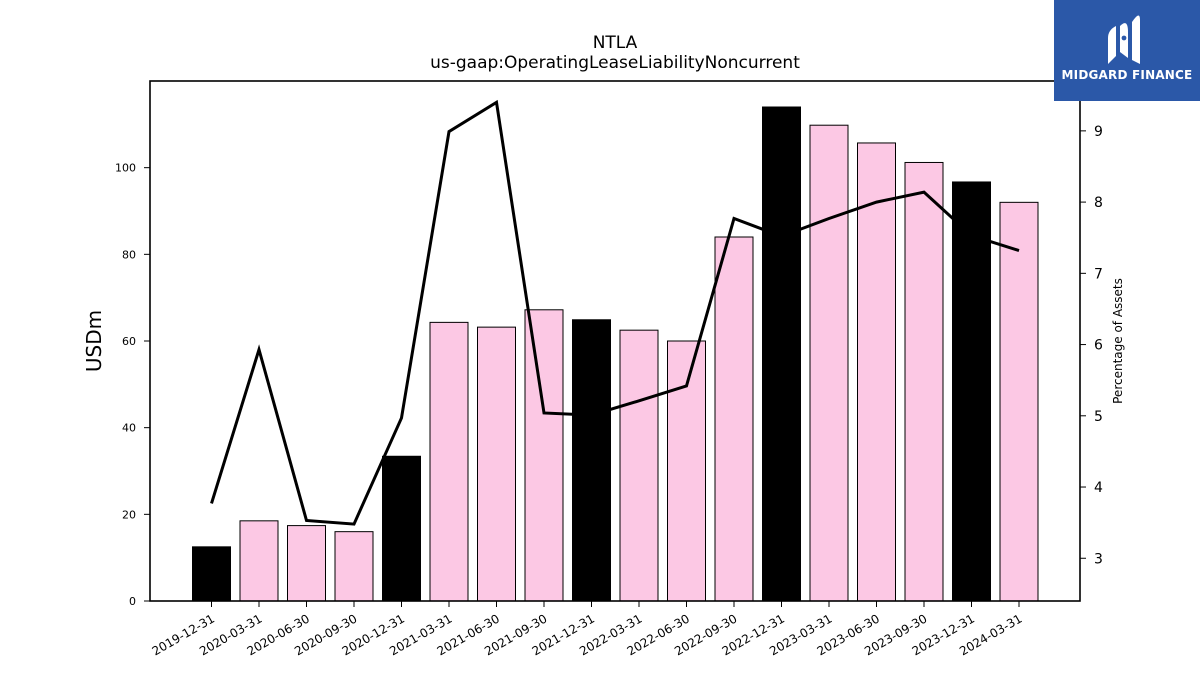 Image resolution: width=1200 pixels, height=675 pixels. I want to click on y2-tick-label: 3, so click(1098, 559).